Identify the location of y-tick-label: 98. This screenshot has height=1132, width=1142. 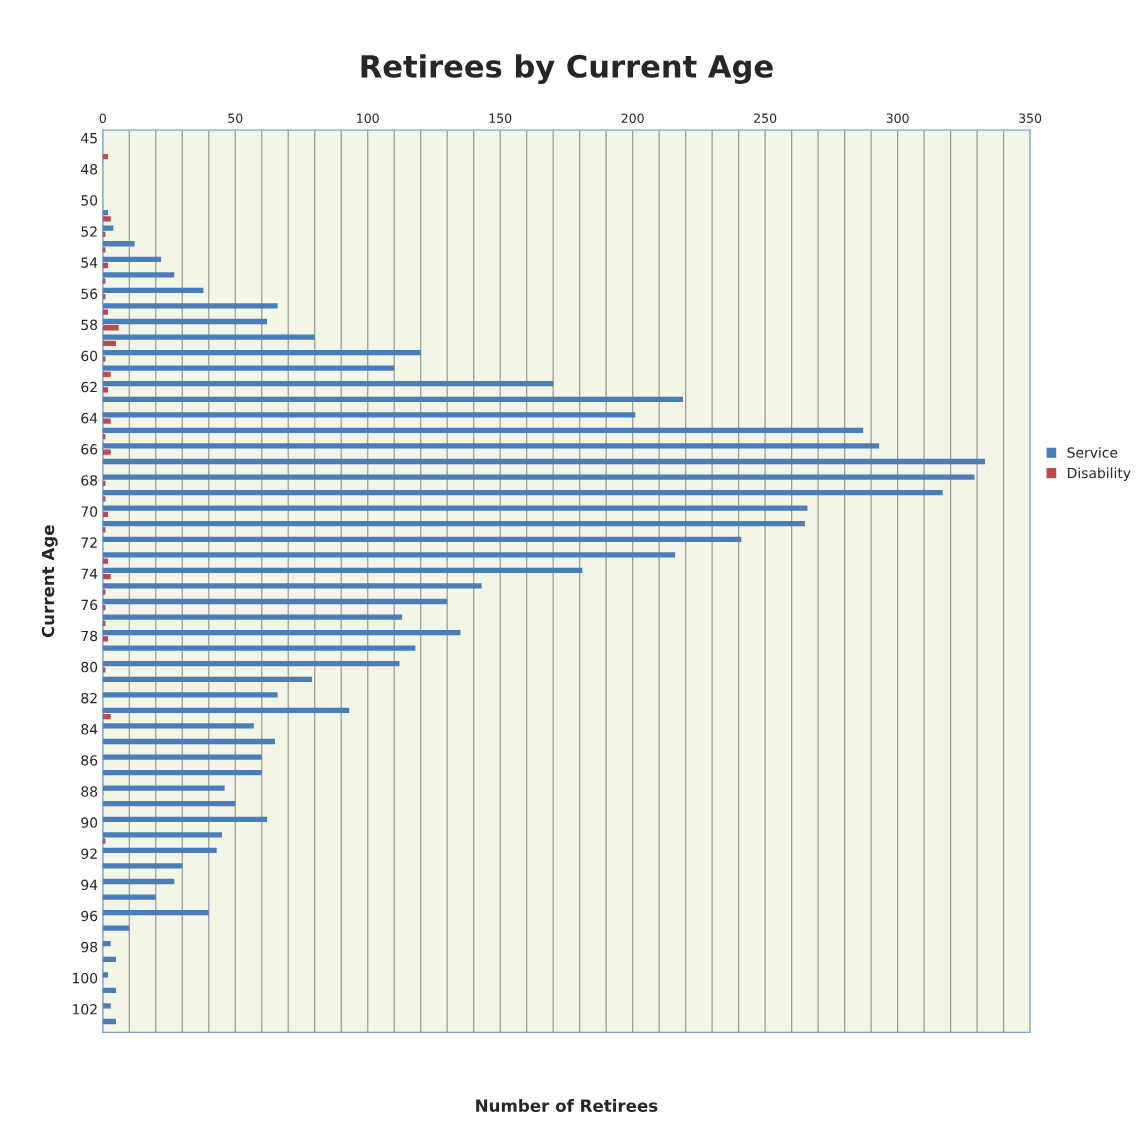
(89, 947).